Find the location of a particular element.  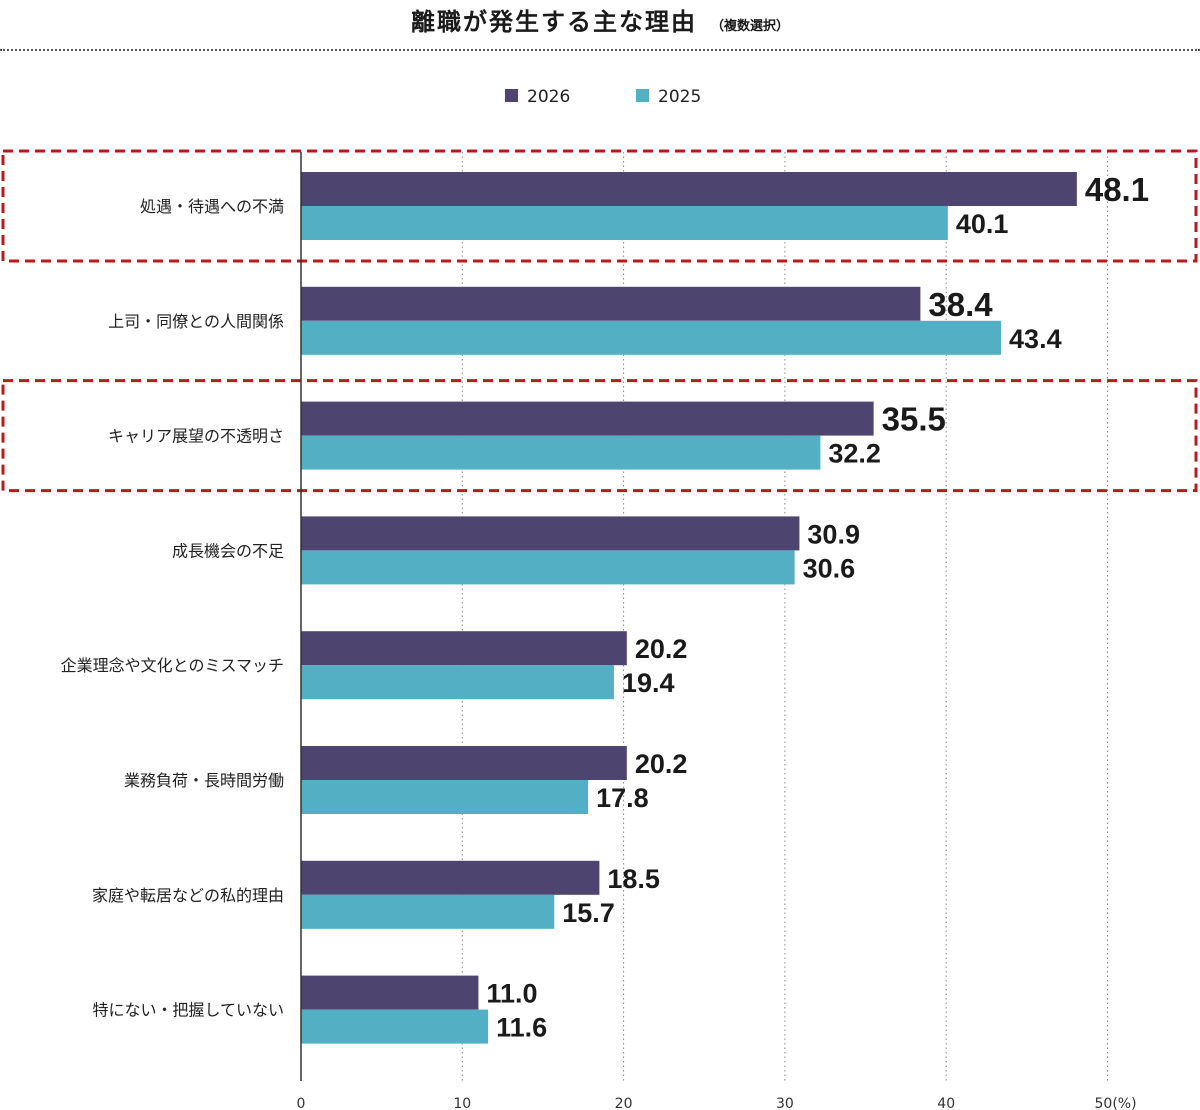

value-label-2026-3: 30.9 is located at coordinates (833, 534).